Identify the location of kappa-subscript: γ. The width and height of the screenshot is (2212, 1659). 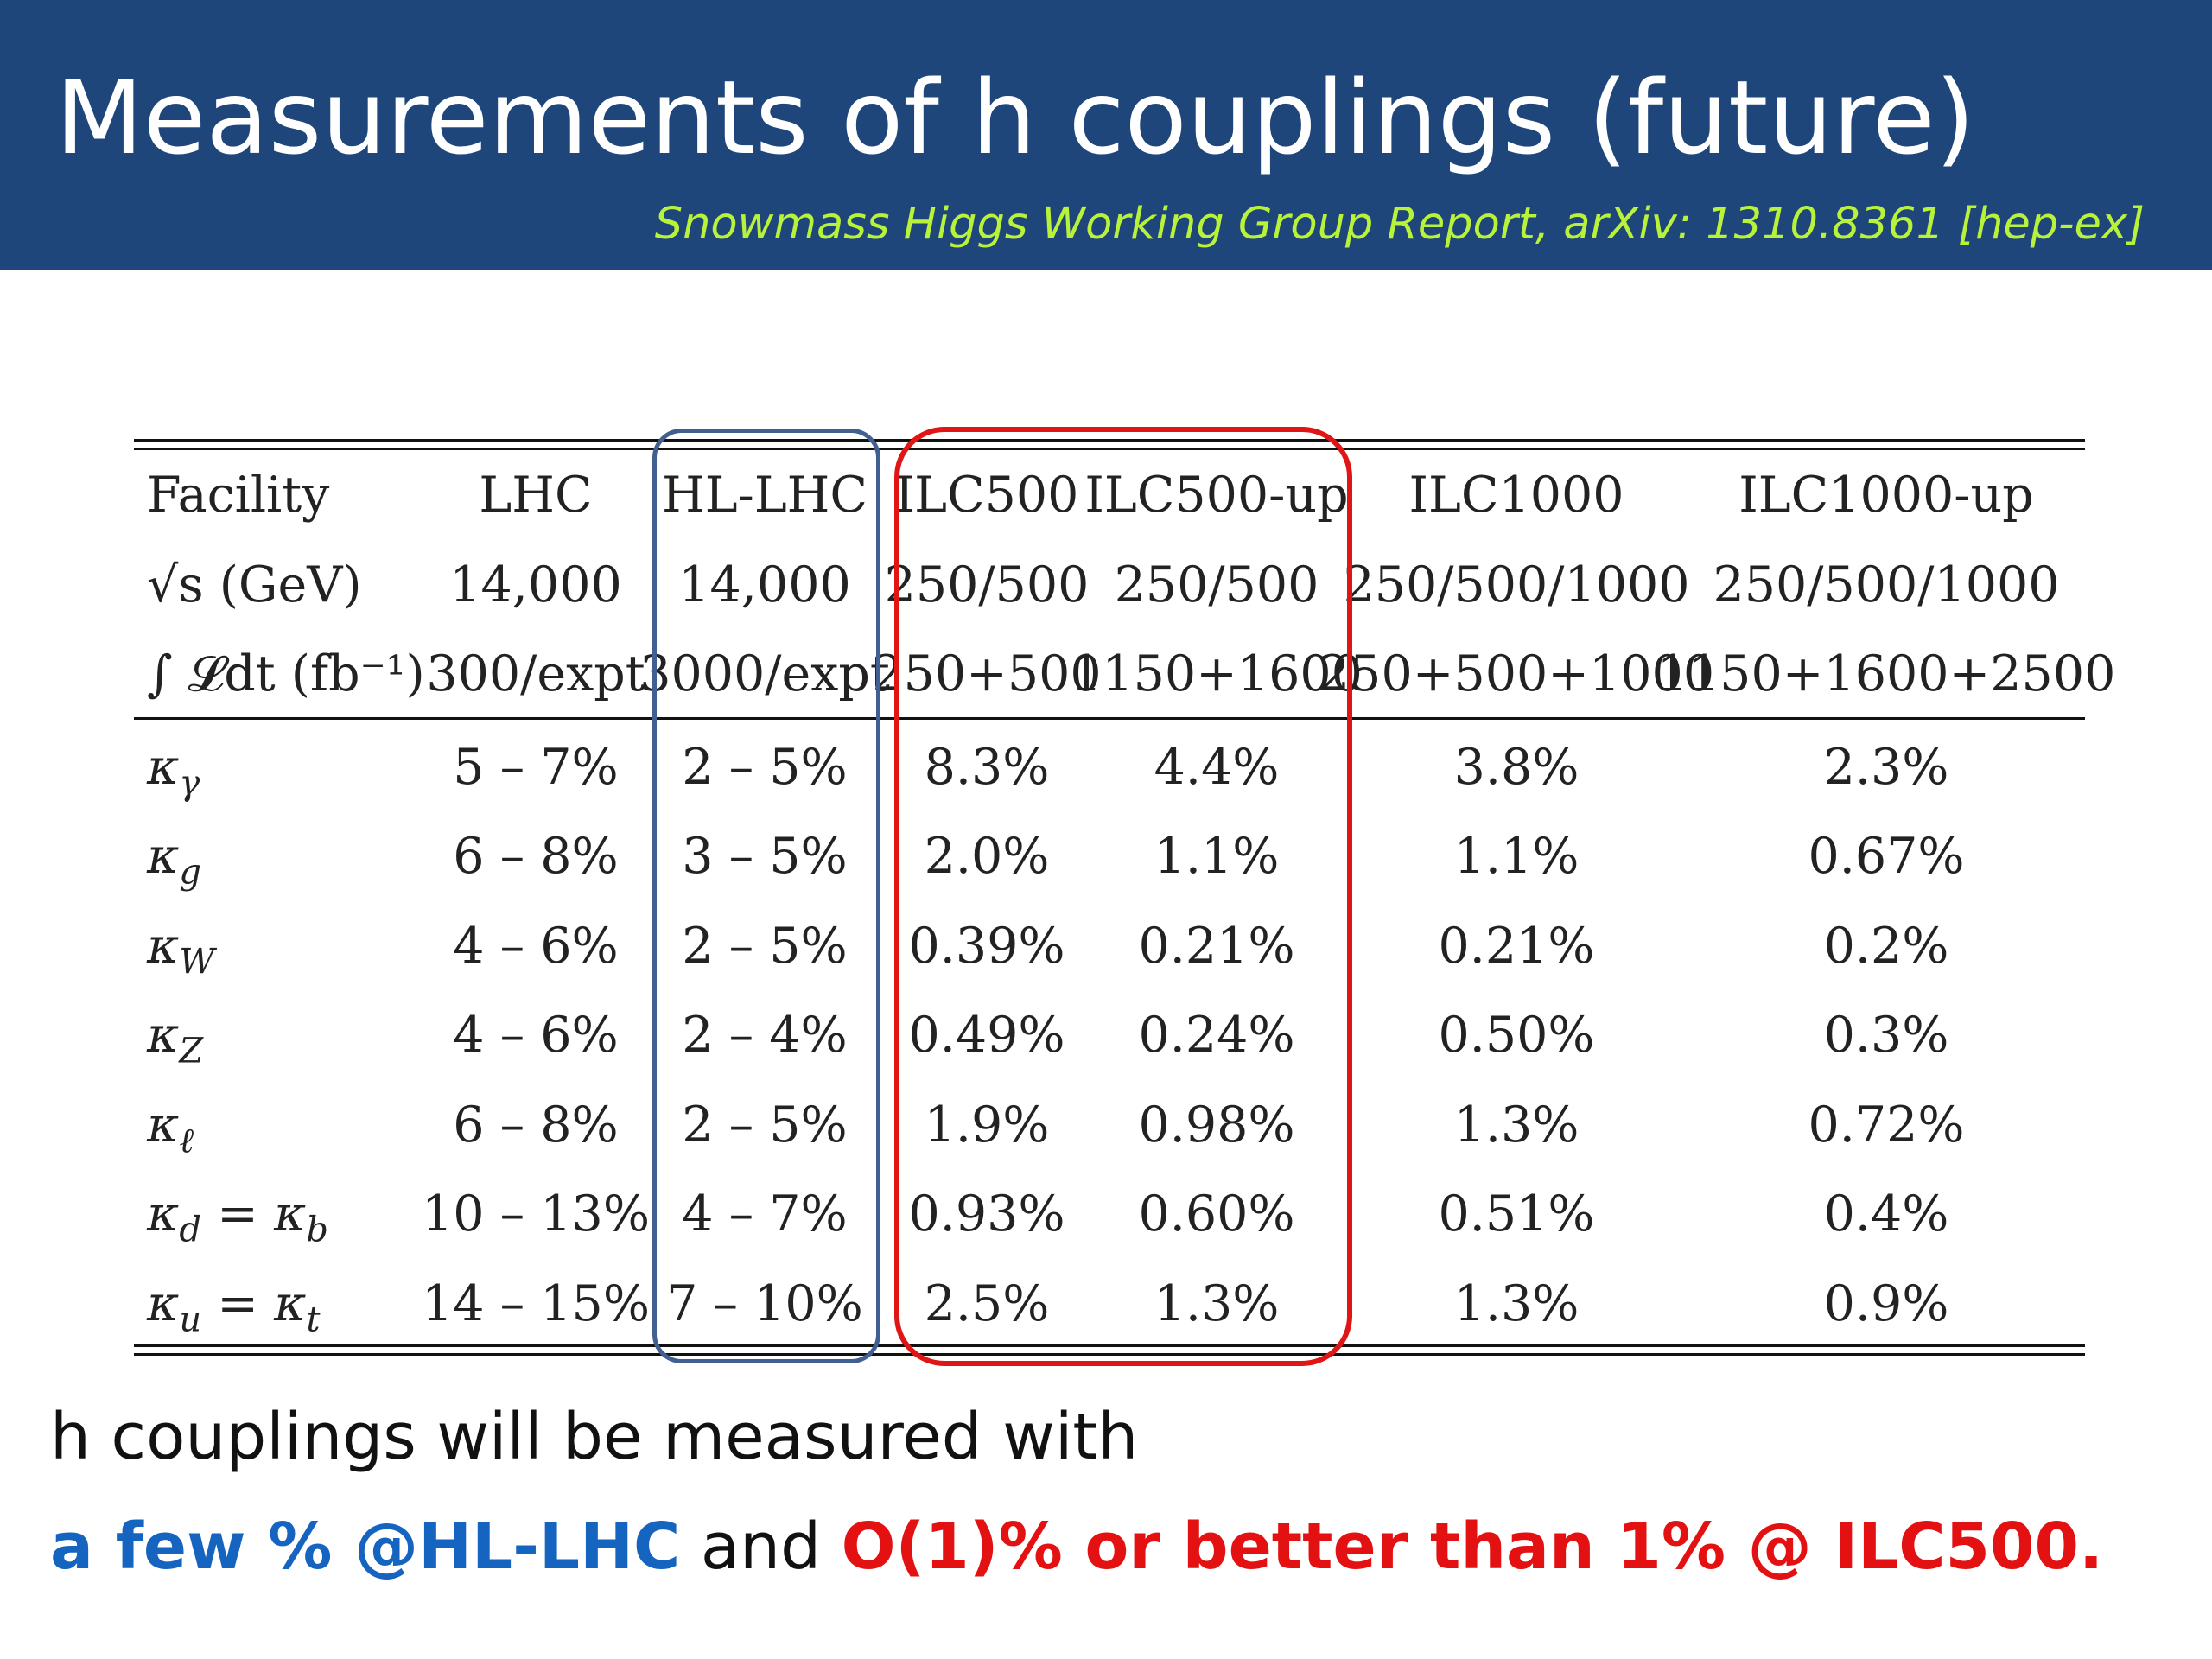
(189, 782).